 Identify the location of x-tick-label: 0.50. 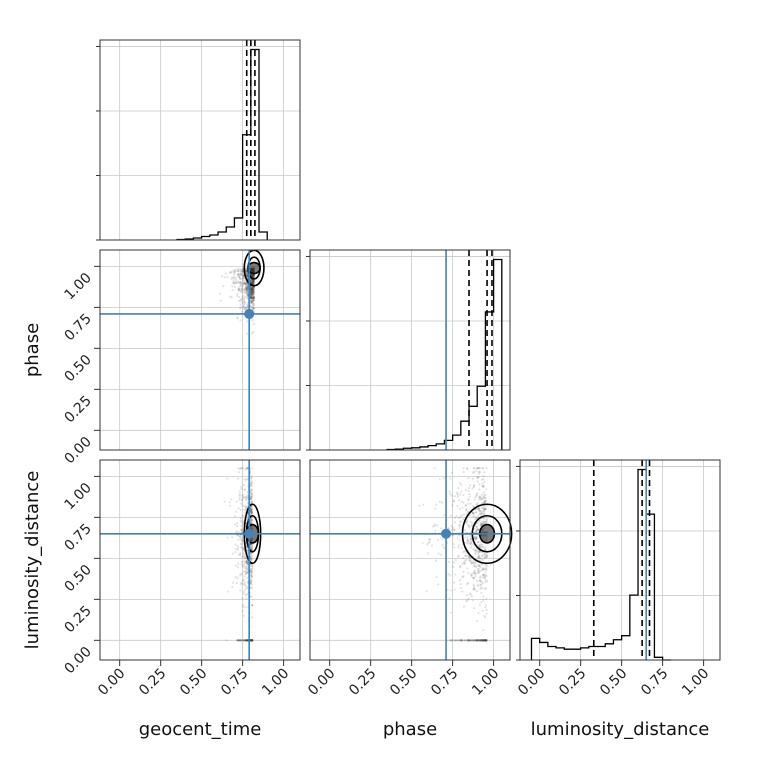
(403, 682).